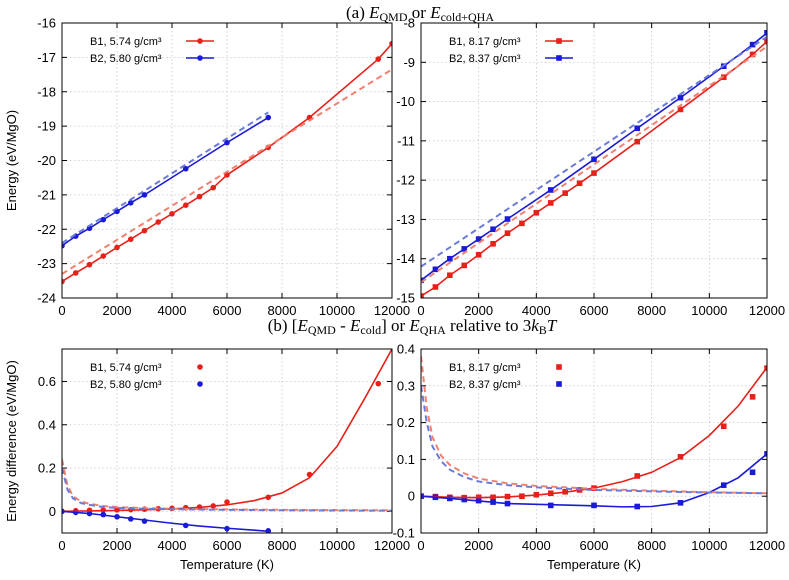 The height and width of the screenshot is (580, 789). What do you see at coordinates (409, 23) in the screenshot?
I see `y-tick-label: -8` at bounding box center [409, 23].